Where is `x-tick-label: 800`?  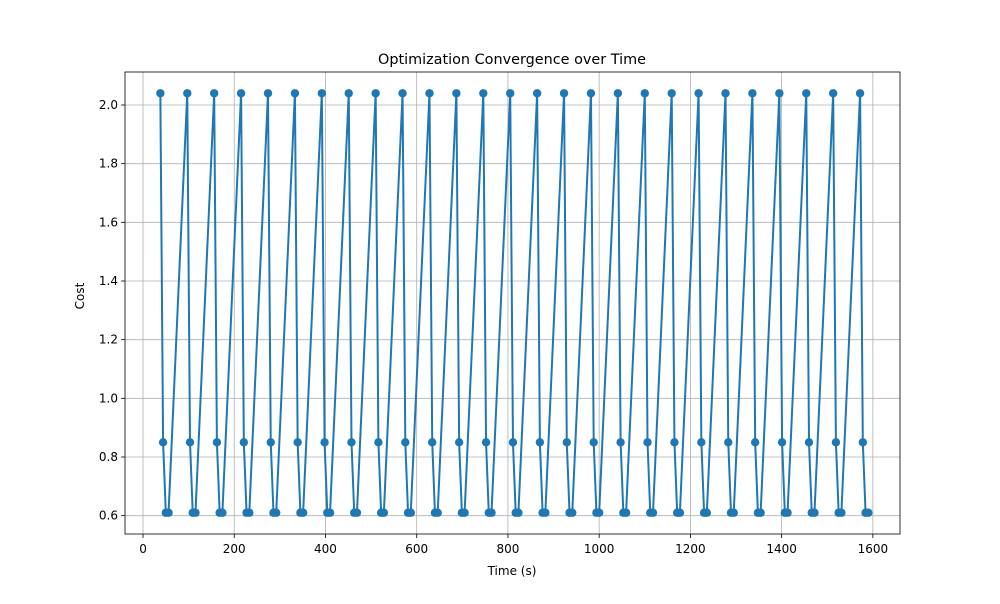 x-tick-label: 800 is located at coordinates (507, 549).